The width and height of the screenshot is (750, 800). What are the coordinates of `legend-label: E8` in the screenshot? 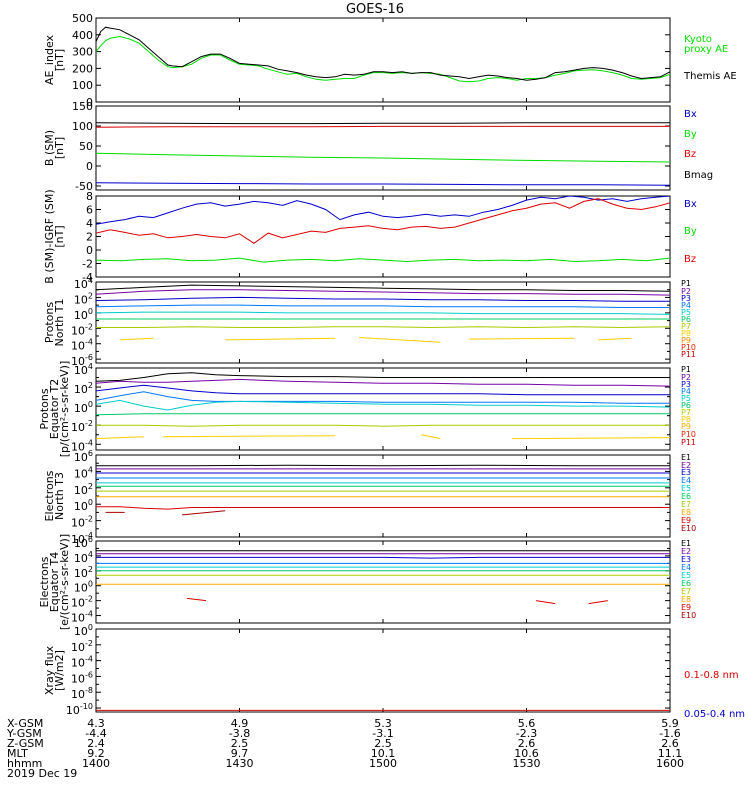 It's located at (686, 512).